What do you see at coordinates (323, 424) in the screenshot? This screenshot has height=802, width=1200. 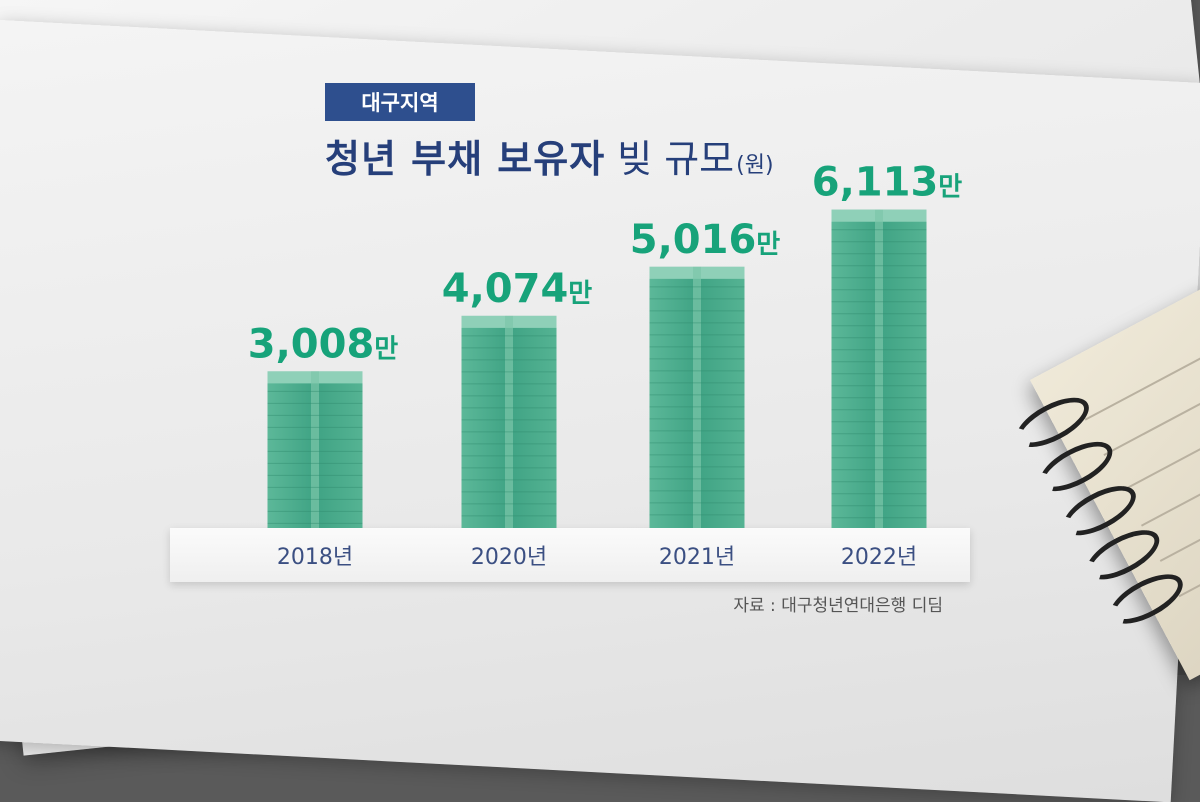 I see `bar-group-1: 3,008만` at bounding box center [323, 424].